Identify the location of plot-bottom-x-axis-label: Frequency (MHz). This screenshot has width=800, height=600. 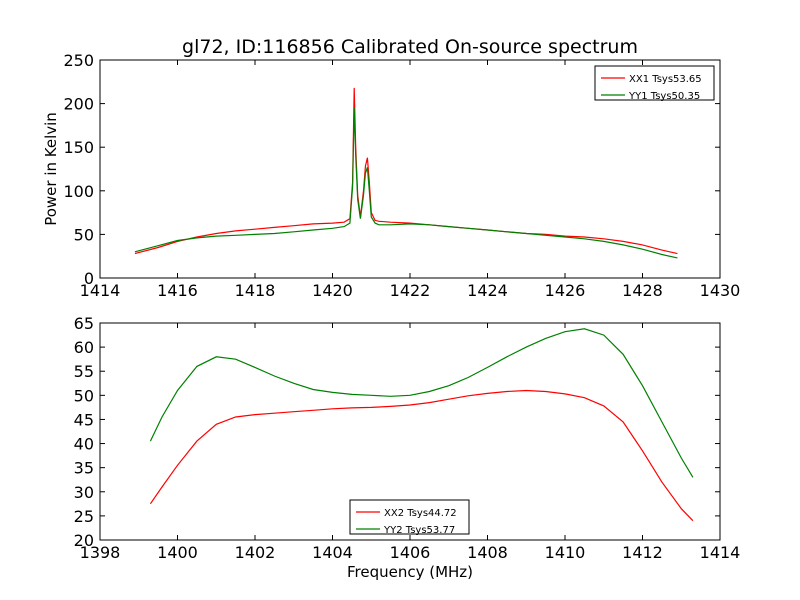
(410, 572).